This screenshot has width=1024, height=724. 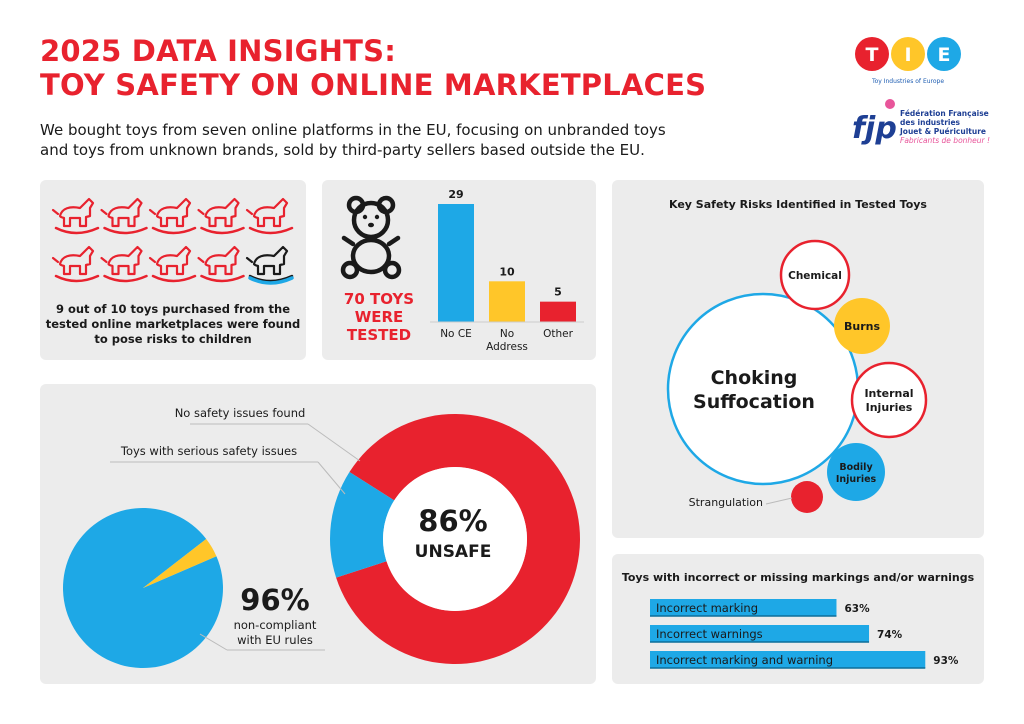 I want to click on tie-letter-t: T, so click(x=872, y=55).